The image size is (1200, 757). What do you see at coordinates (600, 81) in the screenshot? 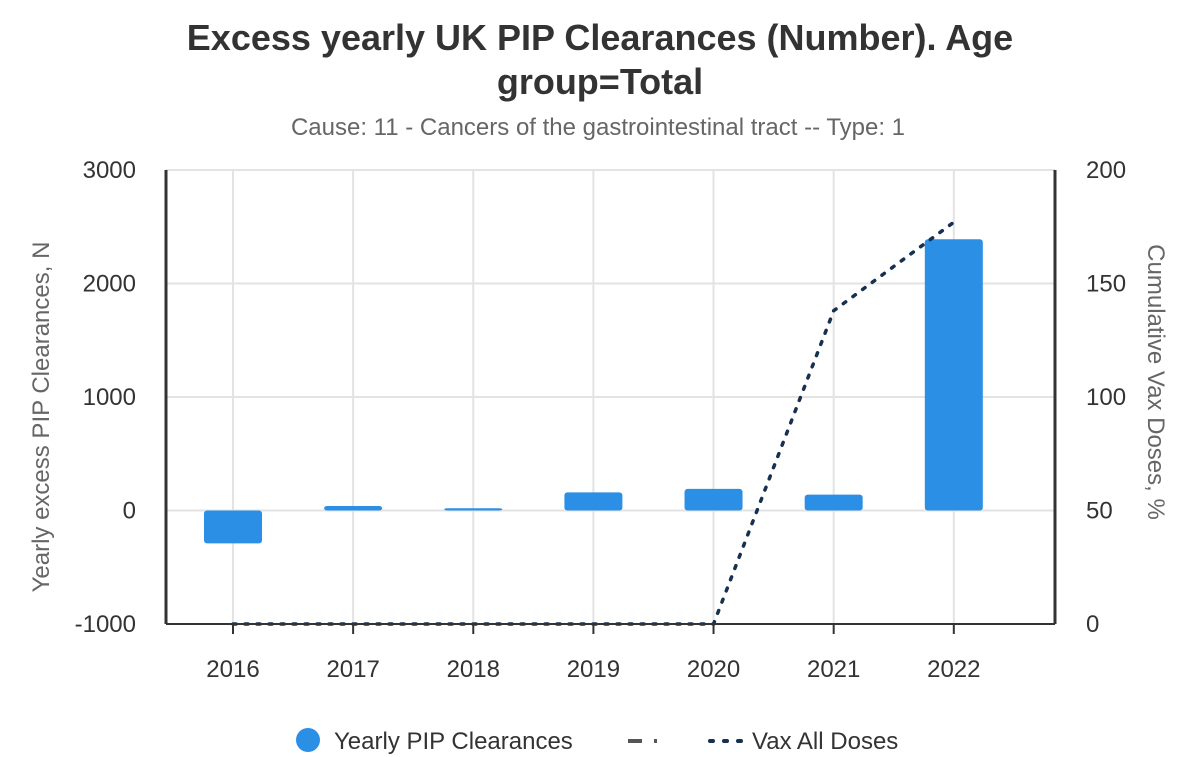
I see `chart-title-line-2: group=Total` at bounding box center [600, 81].